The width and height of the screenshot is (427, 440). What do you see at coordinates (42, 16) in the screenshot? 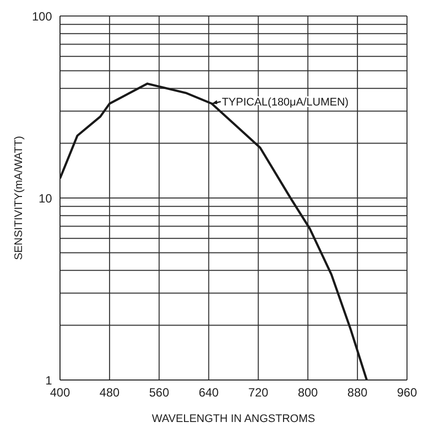
I see `y-tick-label: 100` at bounding box center [42, 16].